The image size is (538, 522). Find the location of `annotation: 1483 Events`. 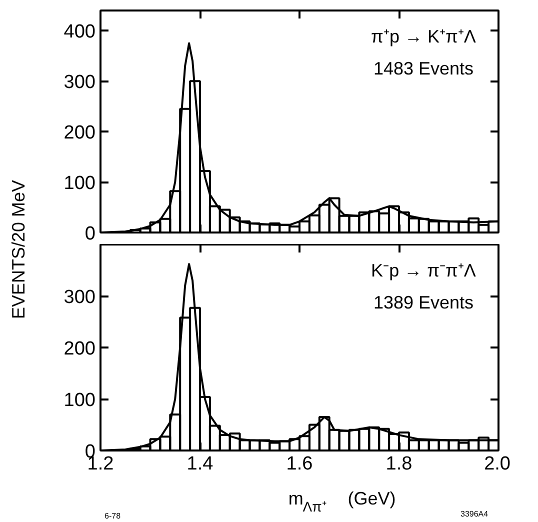

annotation: 1483 Events is located at coordinates (423, 68).